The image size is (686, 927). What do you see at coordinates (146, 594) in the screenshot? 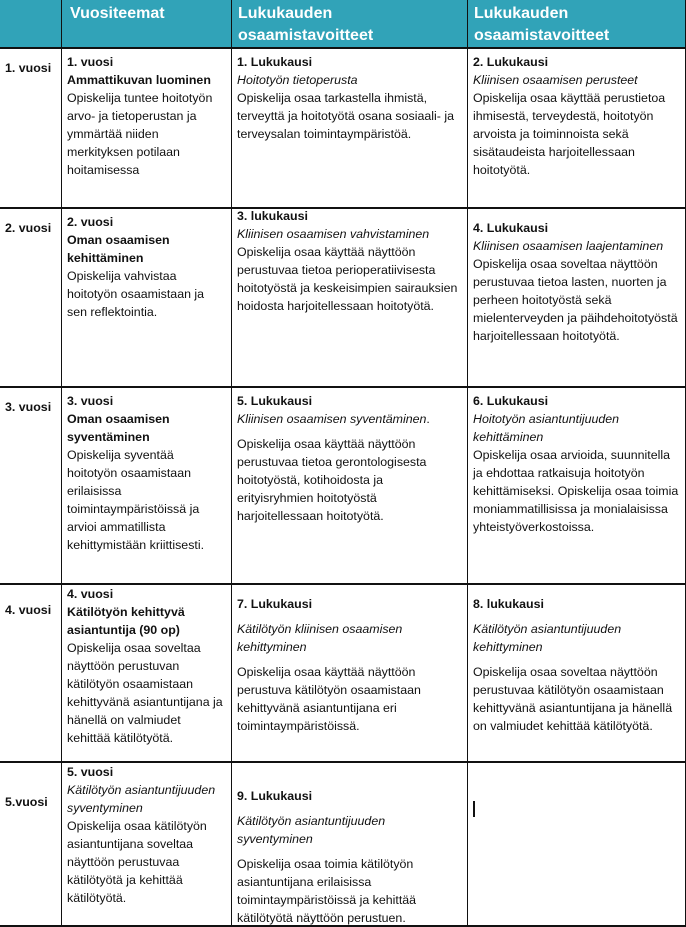
I see `cell-title: 4. vuosi` at bounding box center [146, 594].